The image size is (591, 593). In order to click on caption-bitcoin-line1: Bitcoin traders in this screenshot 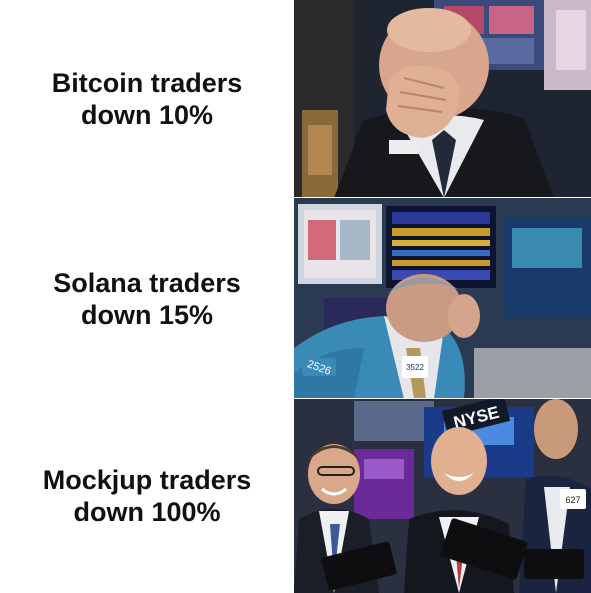, I will do `click(147, 83)`.